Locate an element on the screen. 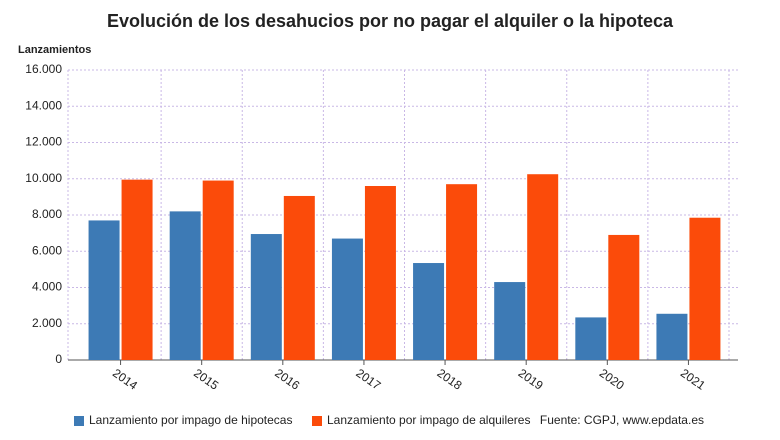  source: Fuente: CGPJ, www.epdata.es is located at coordinates (622, 420).